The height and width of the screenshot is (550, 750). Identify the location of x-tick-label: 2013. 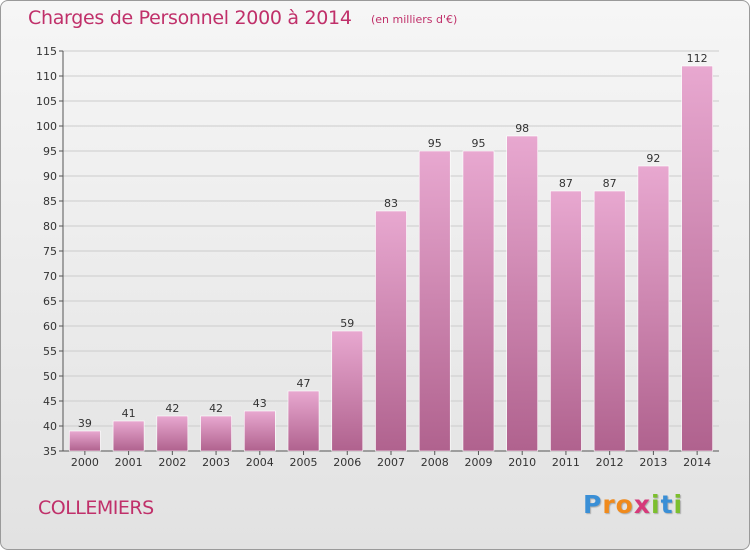
(653, 462).